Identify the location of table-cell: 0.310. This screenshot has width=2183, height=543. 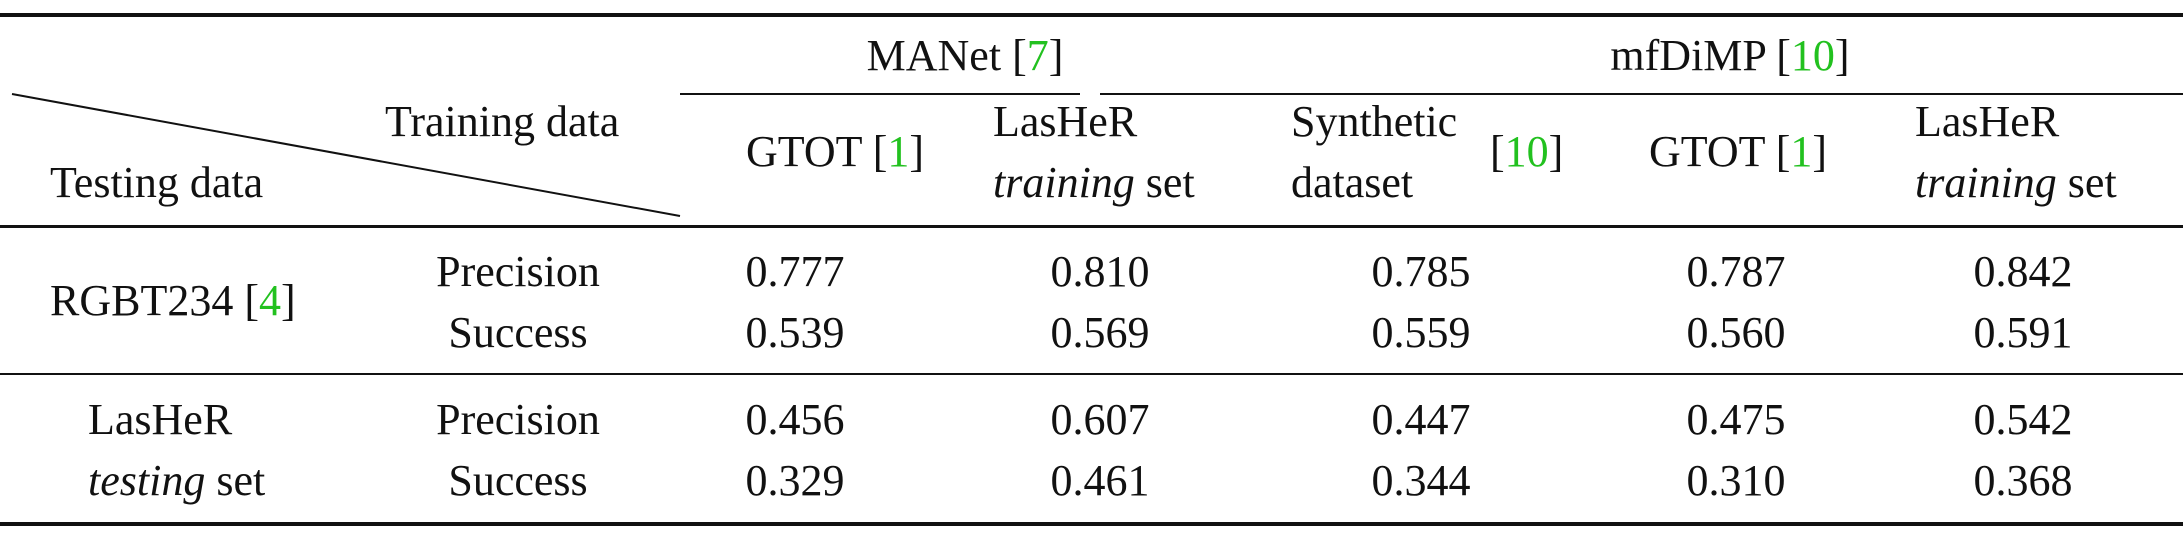
(1736, 480).